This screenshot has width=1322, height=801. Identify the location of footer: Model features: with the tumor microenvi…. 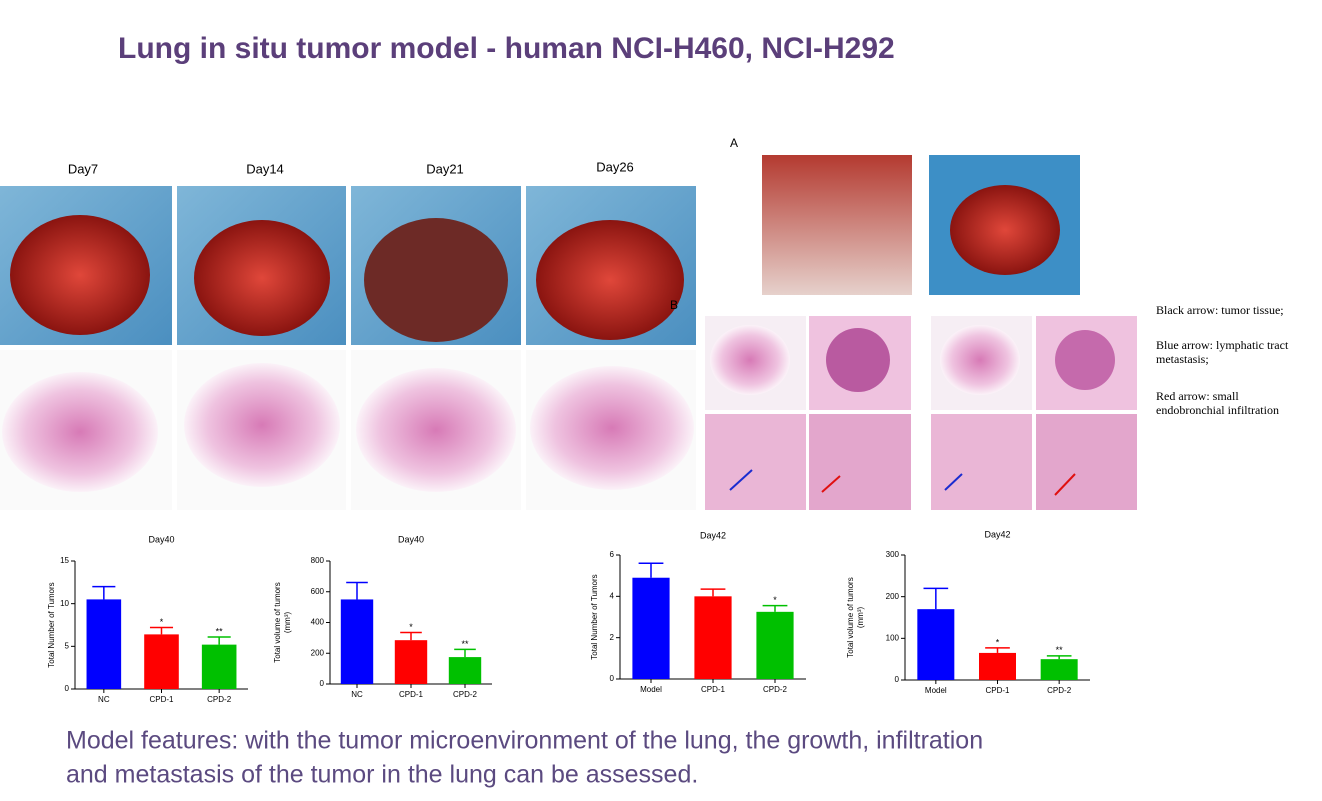
(524, 741).